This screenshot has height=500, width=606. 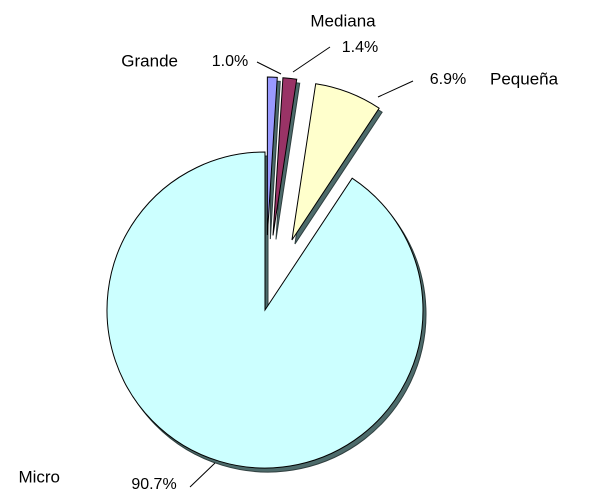 What do you see at coordinates (230, 61) in the screenshot?
I see `slice-value-label: 1.0%` at bounding box center [230, 61].